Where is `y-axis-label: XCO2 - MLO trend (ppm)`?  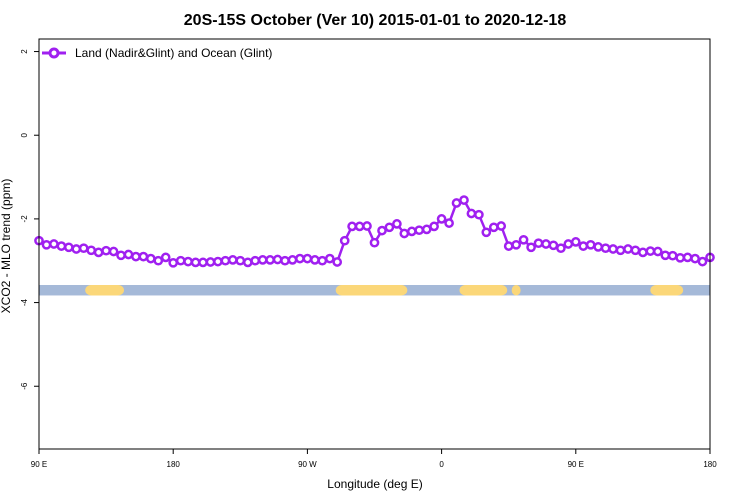
y-axis-label: XCO2 - MLO trend (ppm) is located at coordinates (6, 246).